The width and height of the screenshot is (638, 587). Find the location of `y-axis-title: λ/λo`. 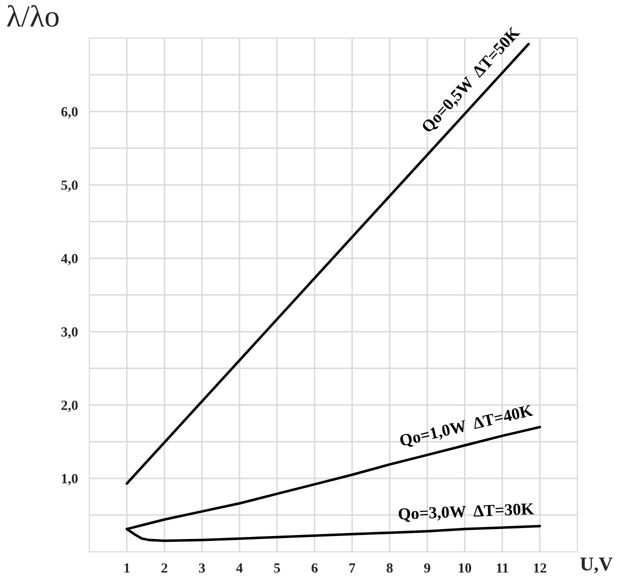

y-axis-title: λ/λo is located at coordinates (33, 16).